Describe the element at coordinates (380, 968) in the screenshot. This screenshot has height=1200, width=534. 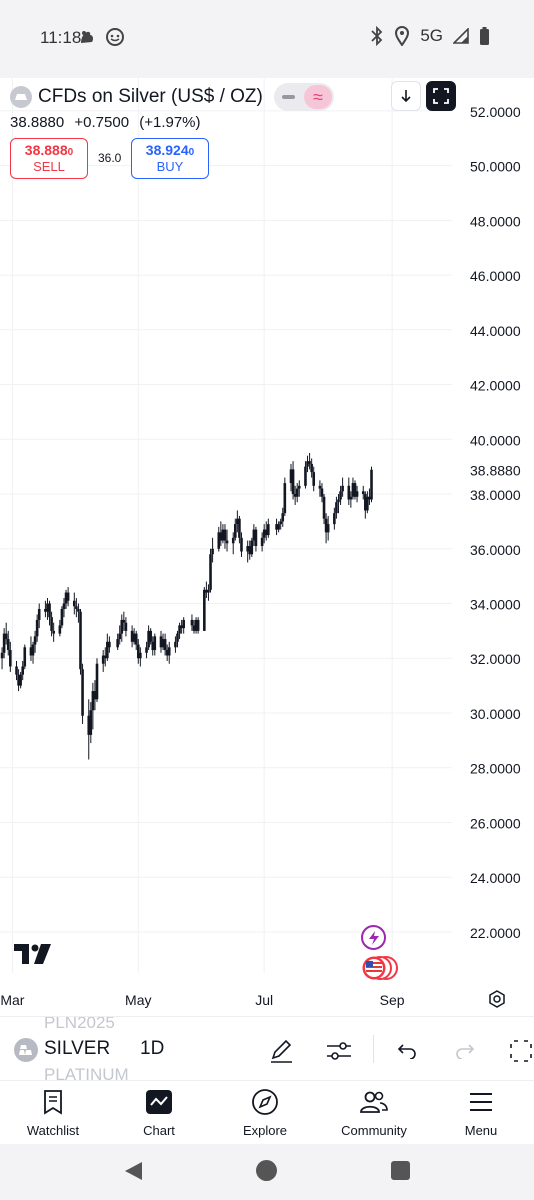
I see `us-flag-events-icon` at that location.